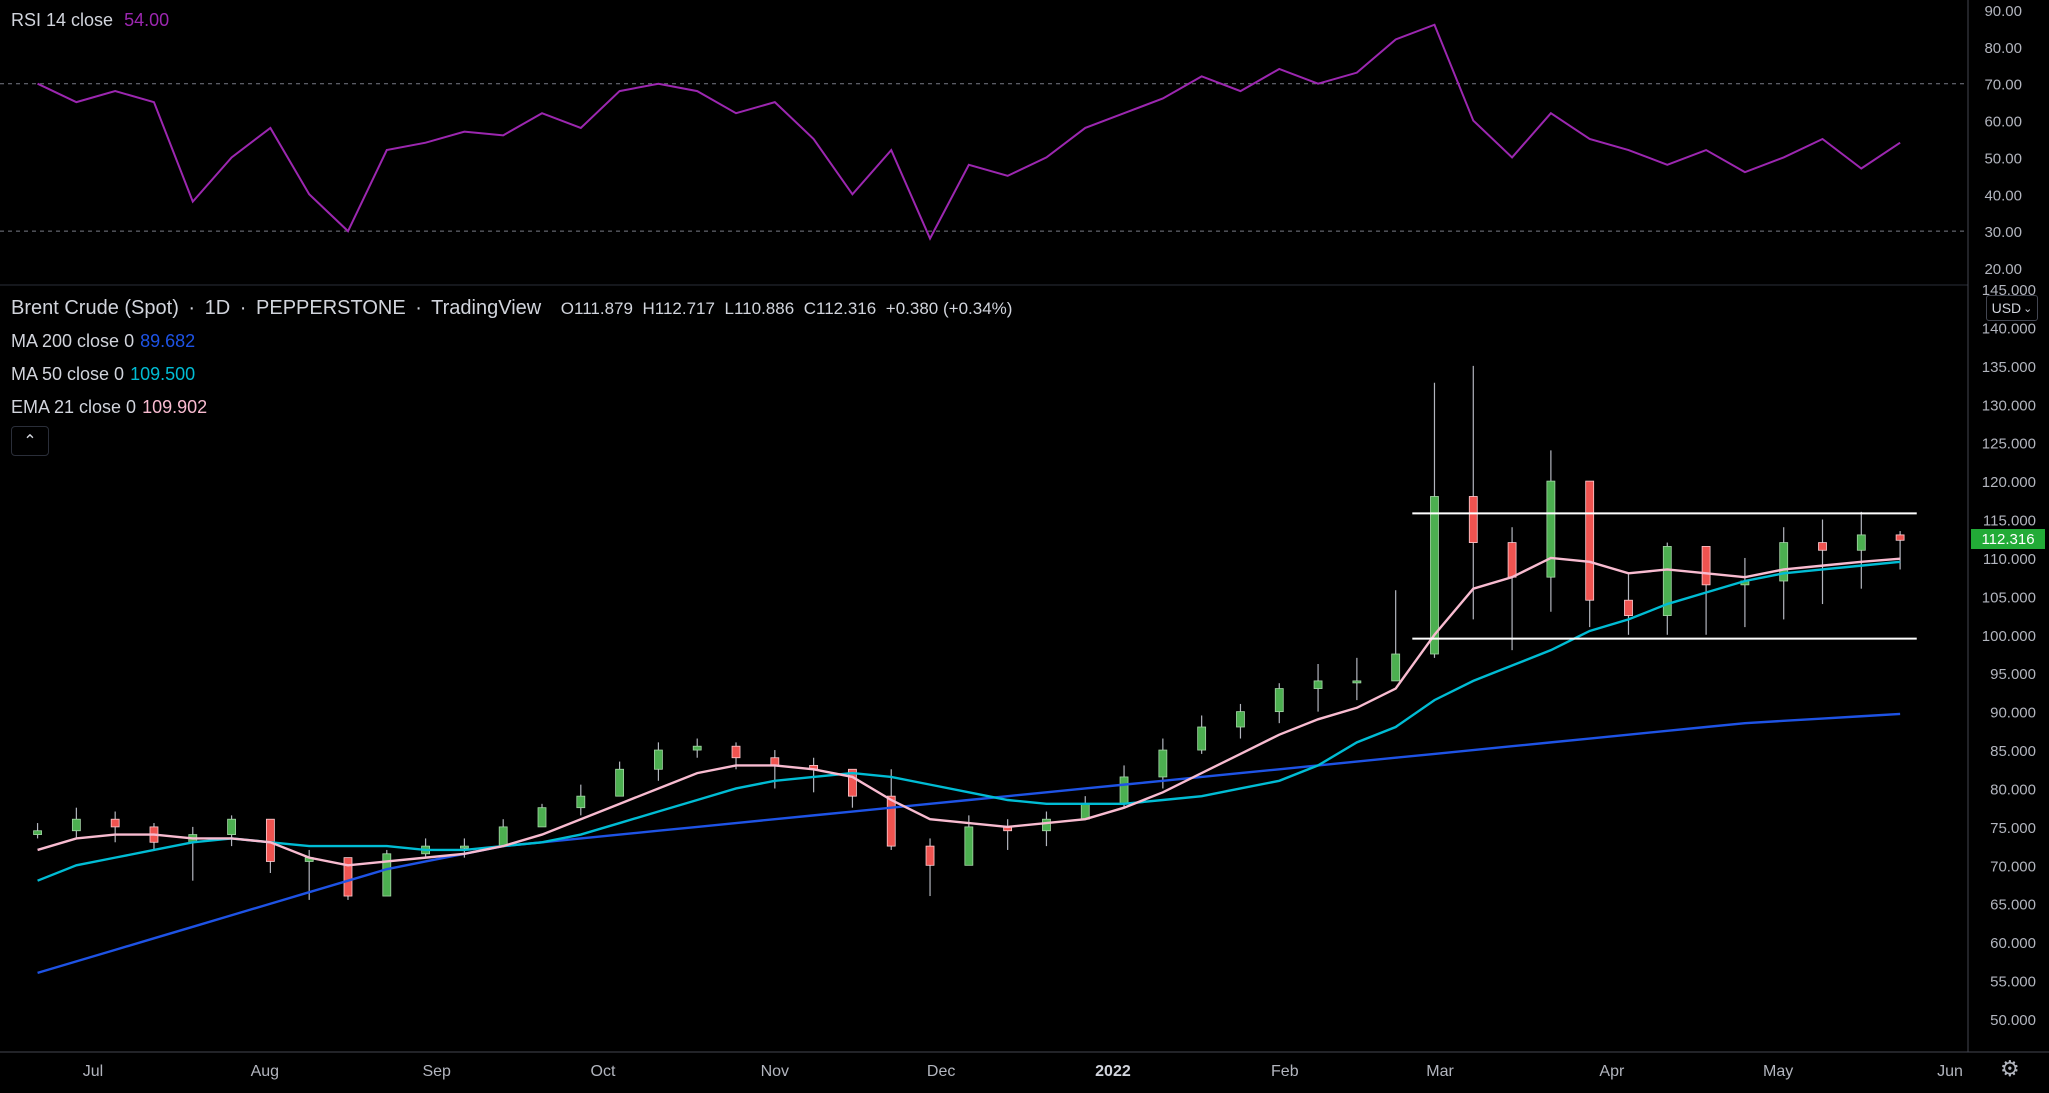  What do you see at coordinates (1285, 1071) in the screenshot?
I see `time-axis-tick: Feb` at bounding box center [1285, 1071].